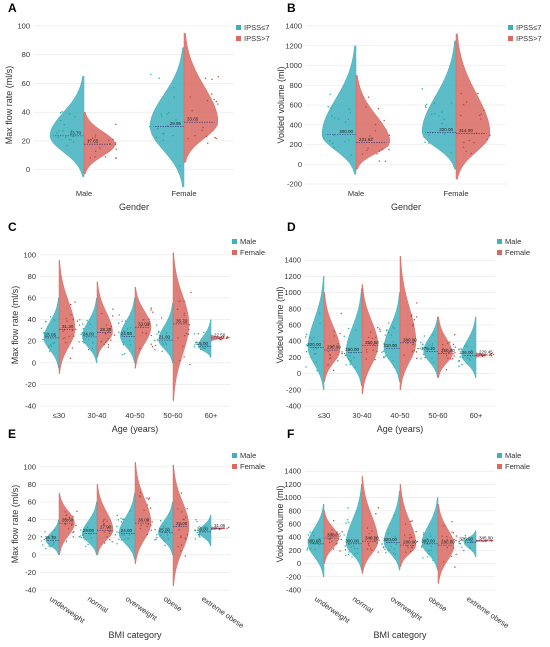 The width and height of the screenshot is (550, 647). Describe the element at coordinates (517, 252) in the screenshot. I see `legend-label: Female` at that location.